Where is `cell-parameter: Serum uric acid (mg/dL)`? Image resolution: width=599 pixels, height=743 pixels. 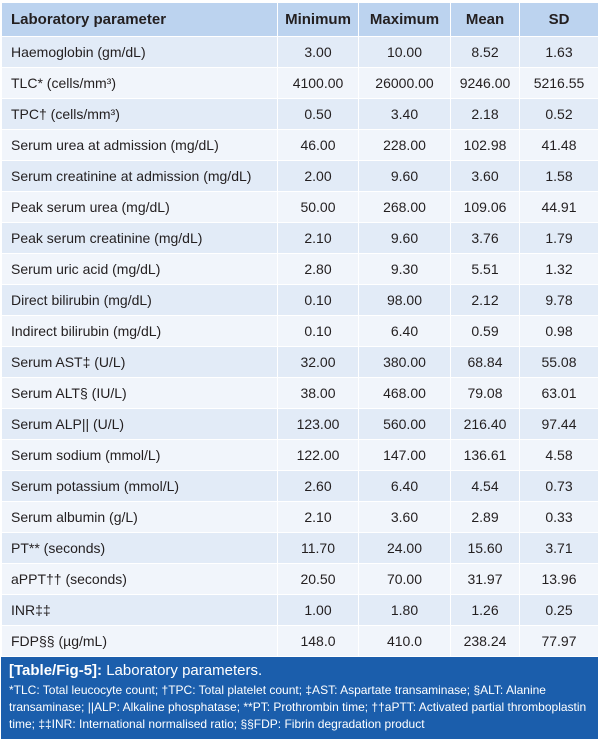 cell-parameter: Serum uric acid (mg/dL) is located at coordinates (139, 269).